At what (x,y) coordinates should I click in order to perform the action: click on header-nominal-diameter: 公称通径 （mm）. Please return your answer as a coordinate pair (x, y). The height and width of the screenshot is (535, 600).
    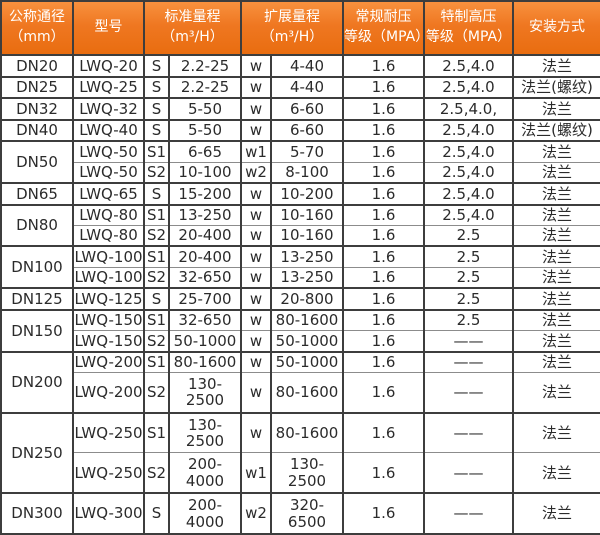
    Looking at the image, I should click on (37, 28).